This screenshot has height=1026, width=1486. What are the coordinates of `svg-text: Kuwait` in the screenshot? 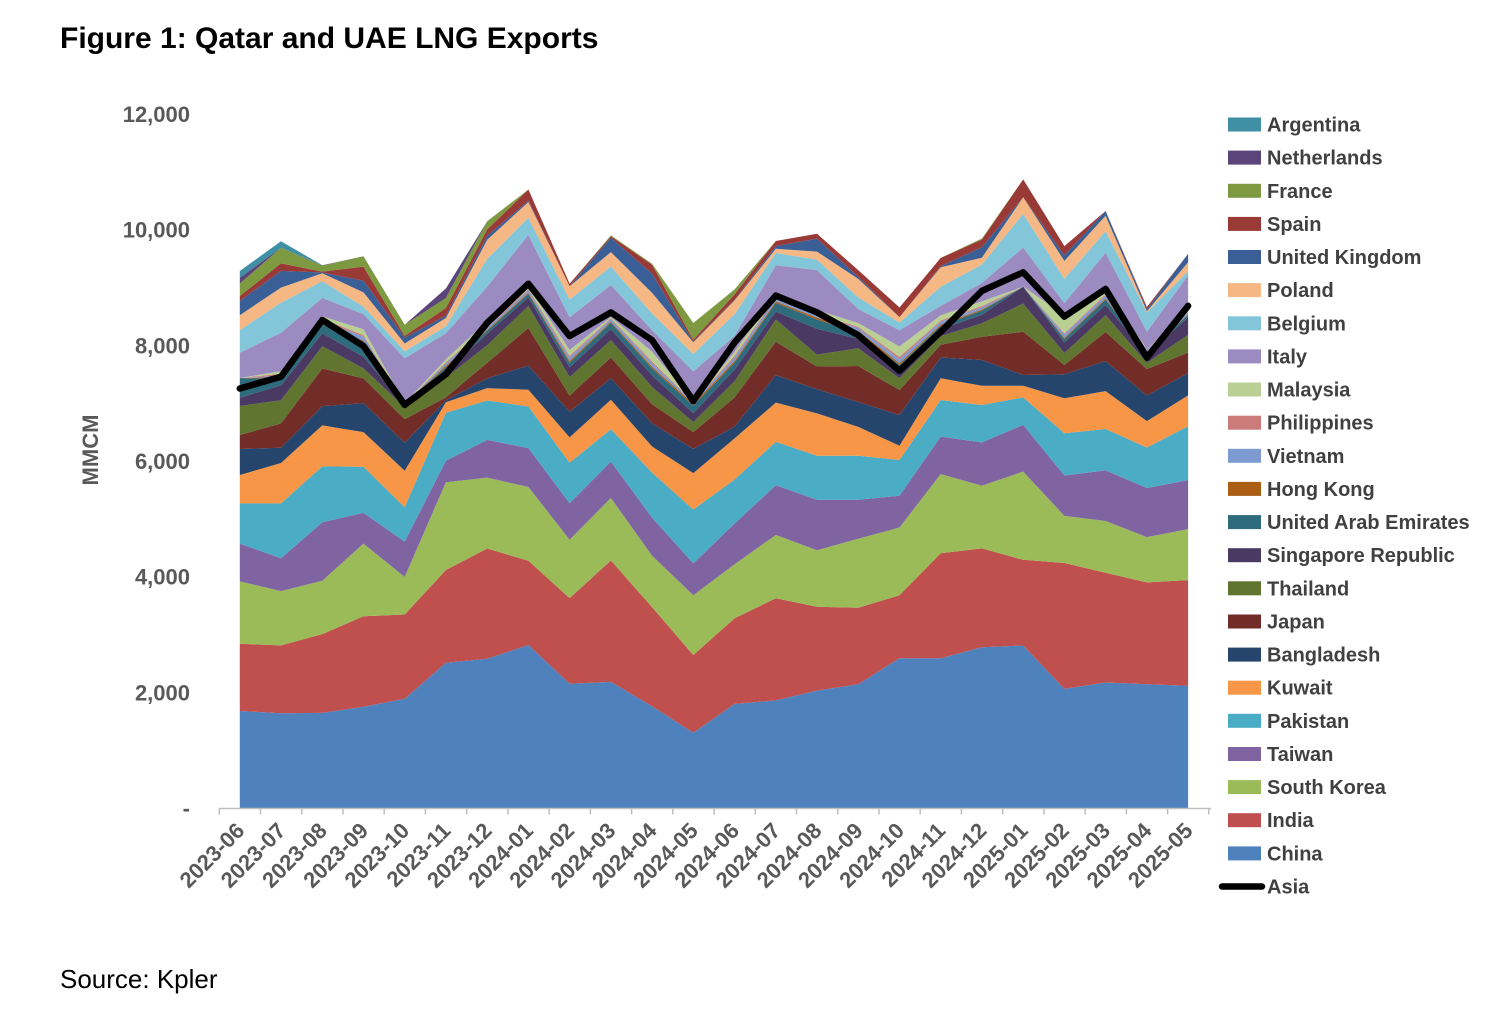 It's located at (1300, 689).